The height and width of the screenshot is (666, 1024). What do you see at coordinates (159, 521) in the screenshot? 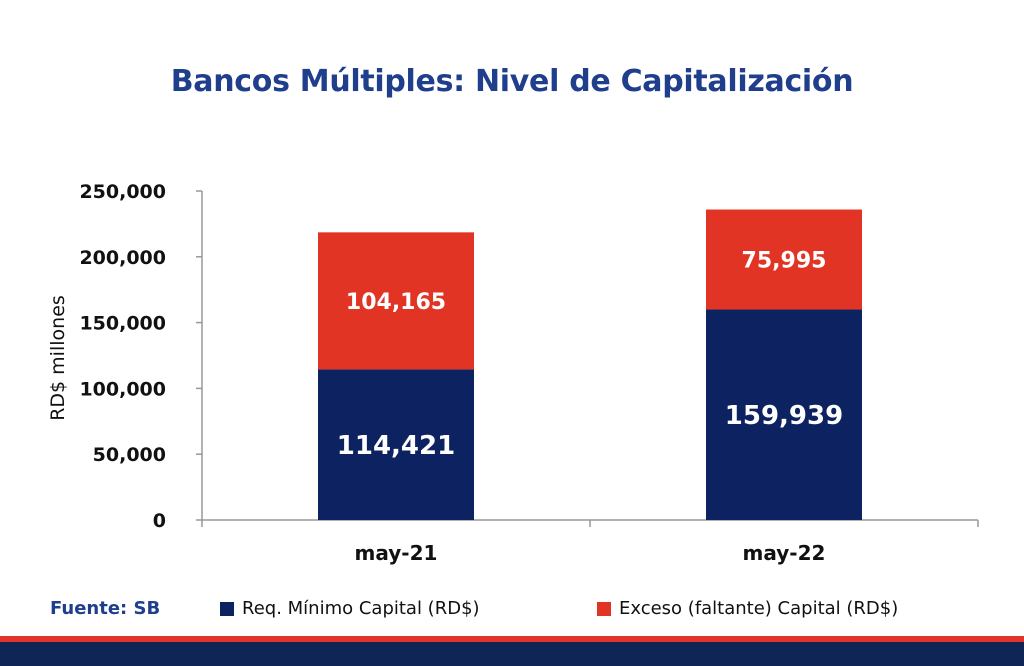
I see `y-tick-label: 0` at bounding box center [159, 521].